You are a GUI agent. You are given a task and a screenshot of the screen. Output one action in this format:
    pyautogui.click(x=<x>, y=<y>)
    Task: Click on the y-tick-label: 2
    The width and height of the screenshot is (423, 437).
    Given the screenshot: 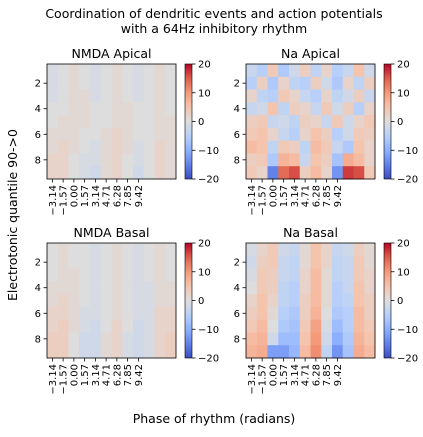 What is the action you would take?
    pyautogui.click(x=237, y=84)
    